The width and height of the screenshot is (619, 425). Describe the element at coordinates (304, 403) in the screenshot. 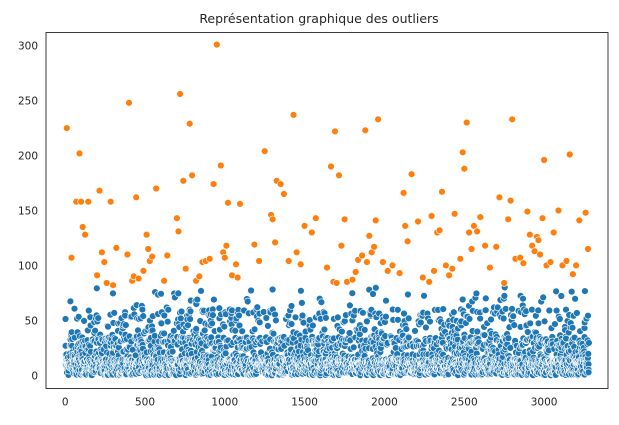

I see `x-tick-label: 1500` at that location.